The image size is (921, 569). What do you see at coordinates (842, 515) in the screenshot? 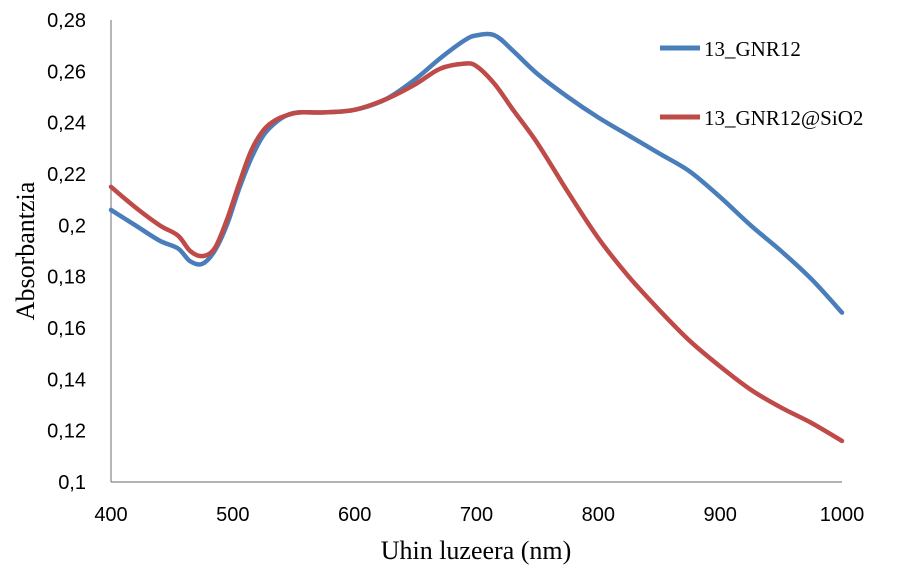
I see `x-tick-label: 1000` at bounding box center [842, 515].